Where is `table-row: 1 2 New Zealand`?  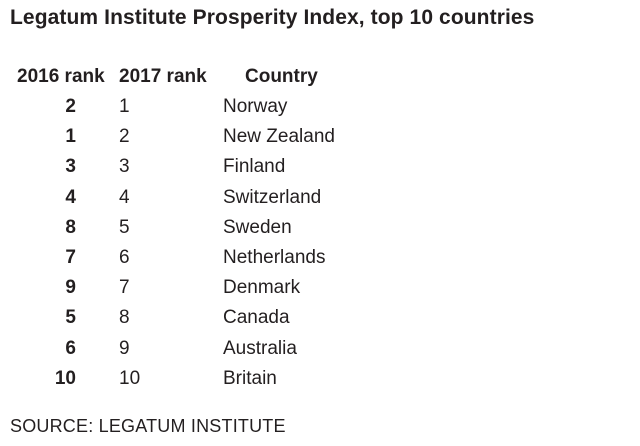
table-row: 1 2 New Zealand is located at coordinates (320, 137).